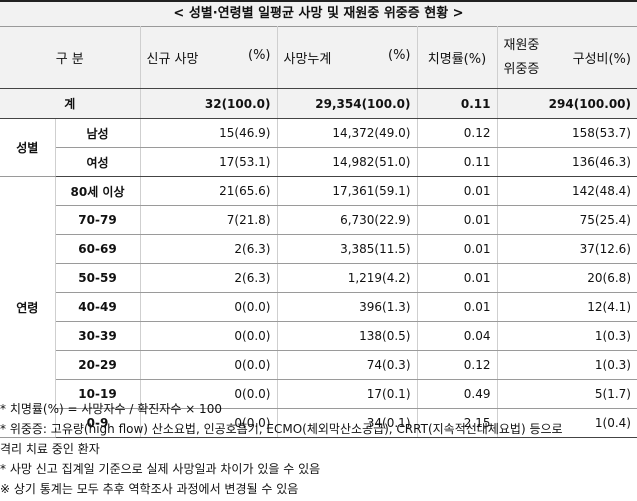 The image size is (637, 501). What do you see at coordinates (566, 133) in the screenshot?
I see `cell-severe: 158(53.7)` at bounding box center [566, 133].